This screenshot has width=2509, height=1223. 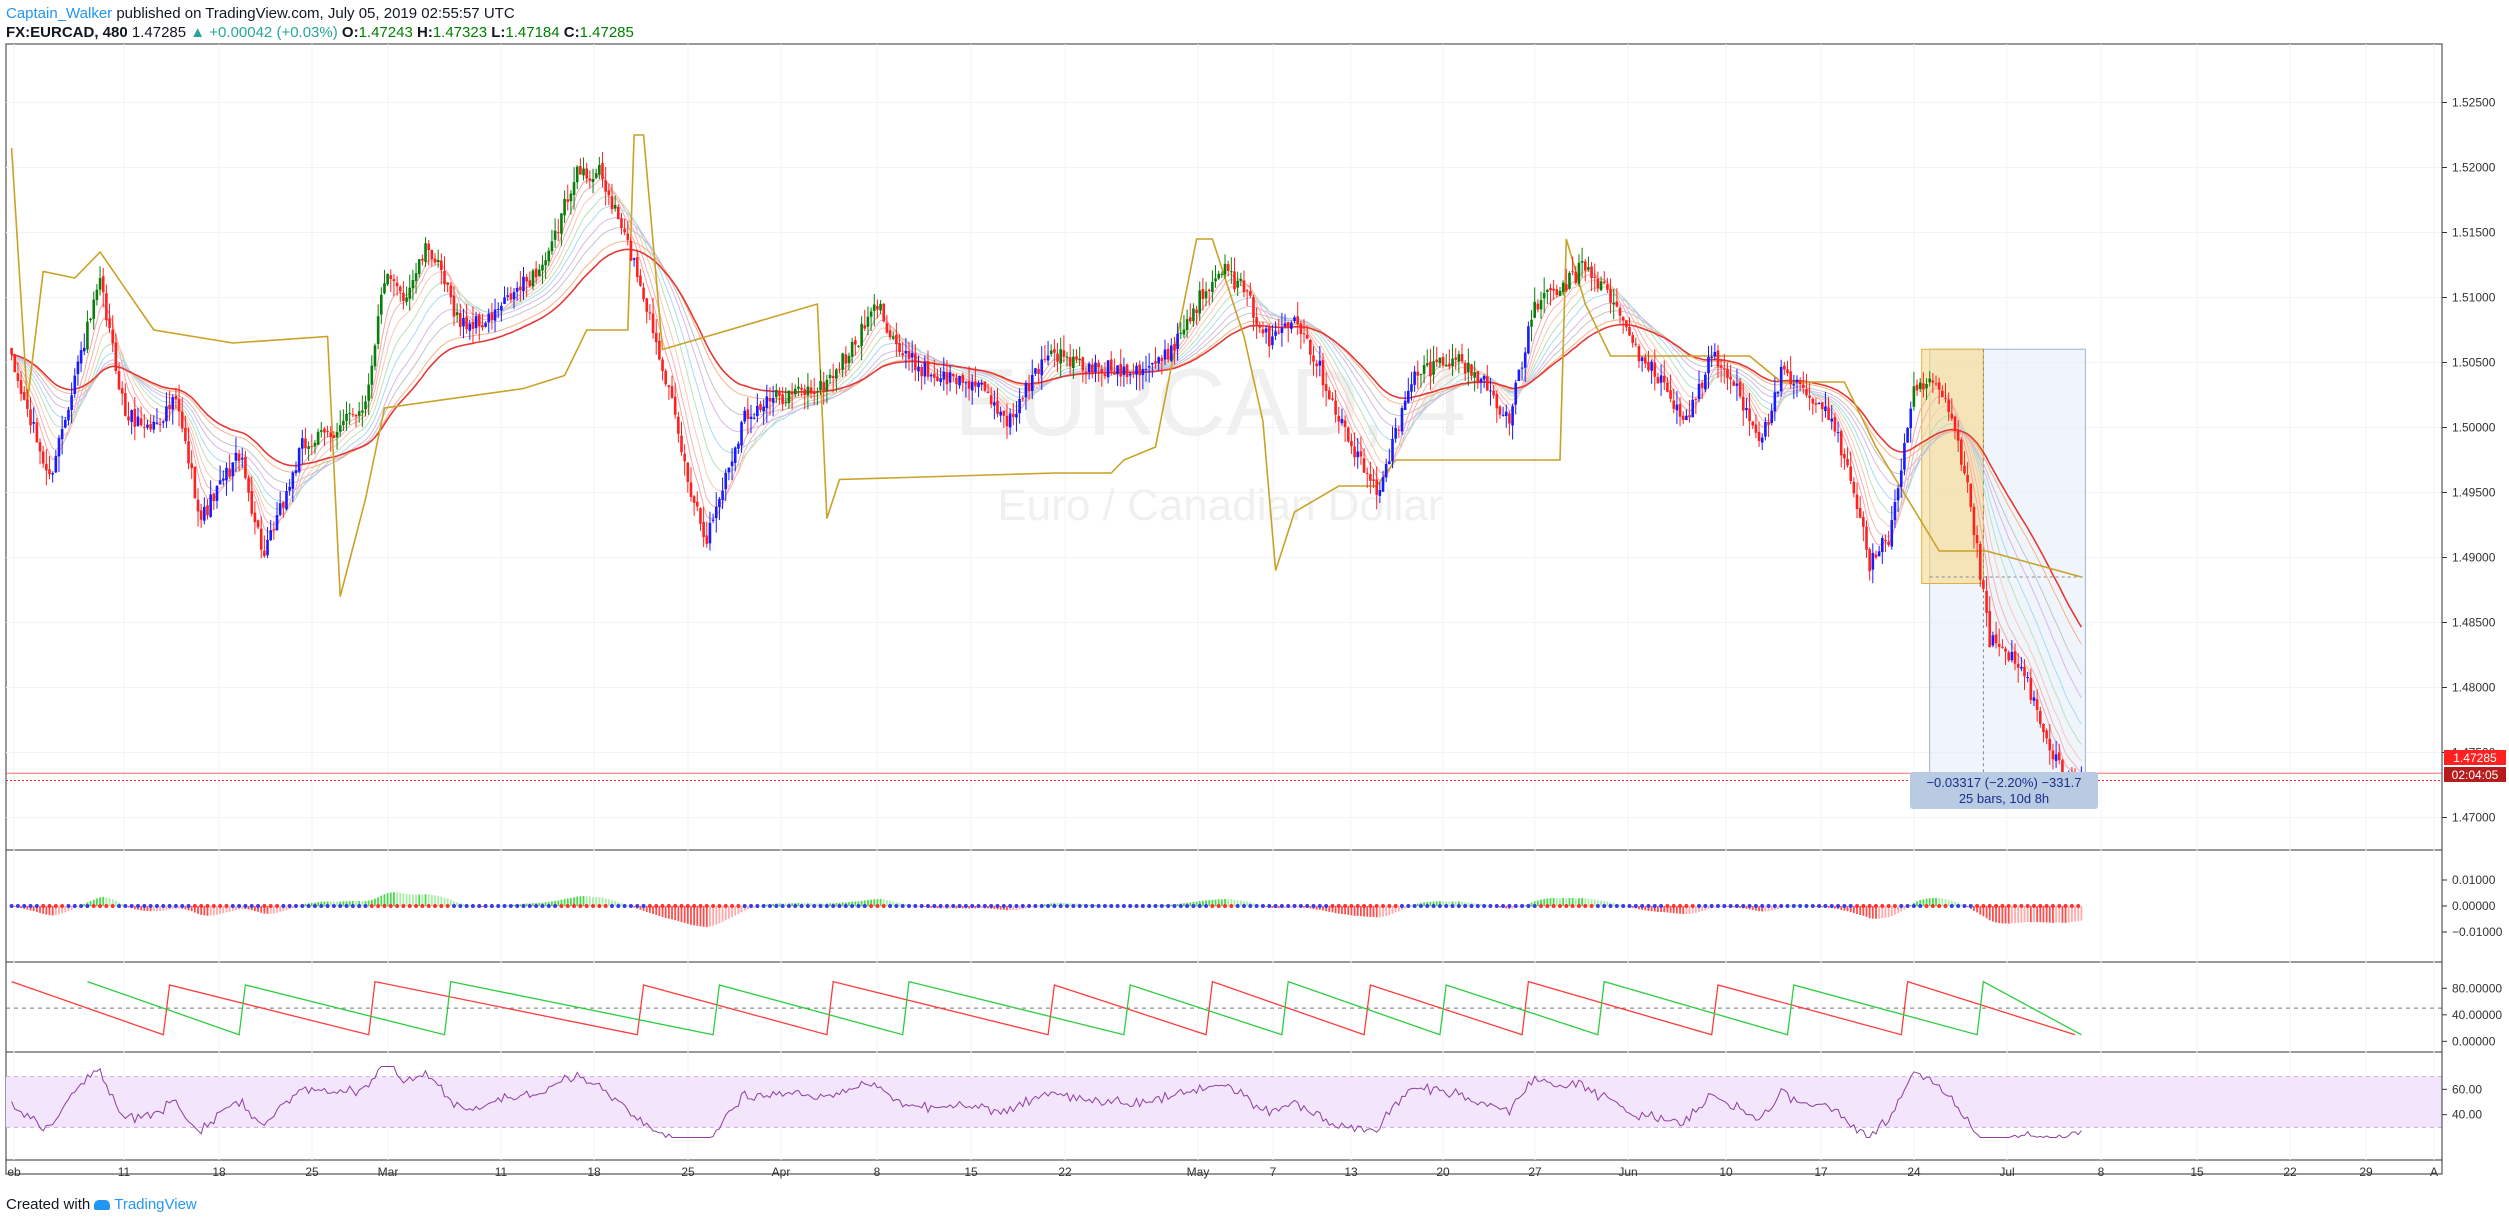 I want to click on author-link: Captain_Walker, so click(x=59, y=13).